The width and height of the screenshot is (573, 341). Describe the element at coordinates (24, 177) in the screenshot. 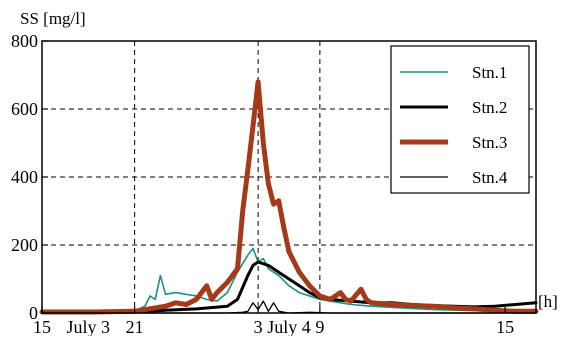

I see `y-tick-label: 400` at that location.